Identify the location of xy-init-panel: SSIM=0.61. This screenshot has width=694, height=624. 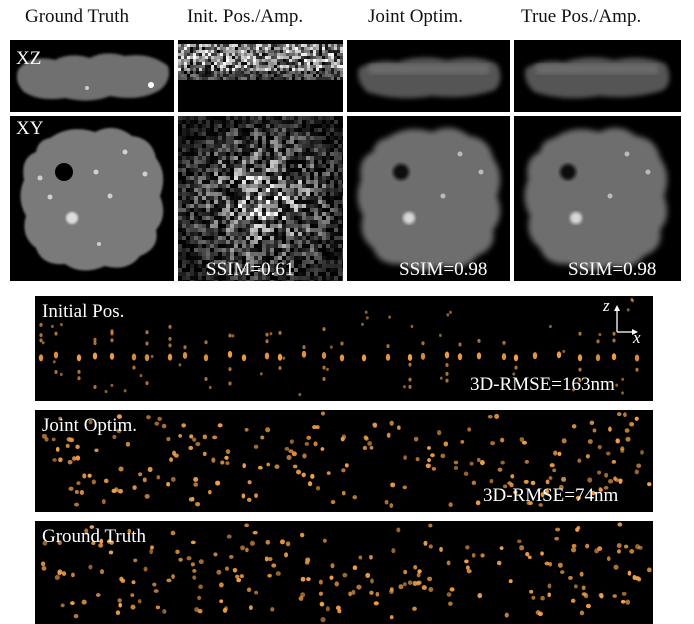
(260, 198).